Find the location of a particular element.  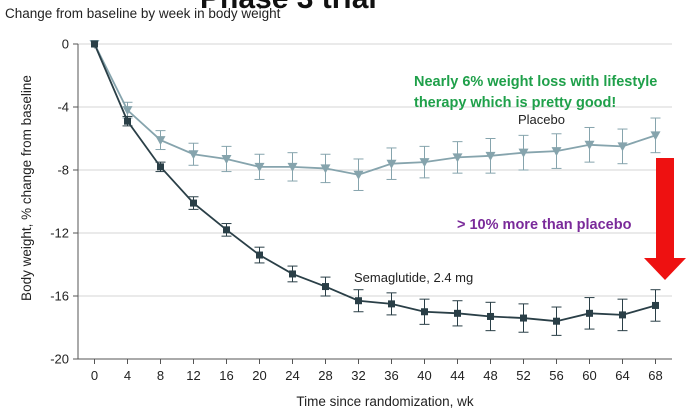

x-tick-label: 68 is located at coordinates (655, 375).